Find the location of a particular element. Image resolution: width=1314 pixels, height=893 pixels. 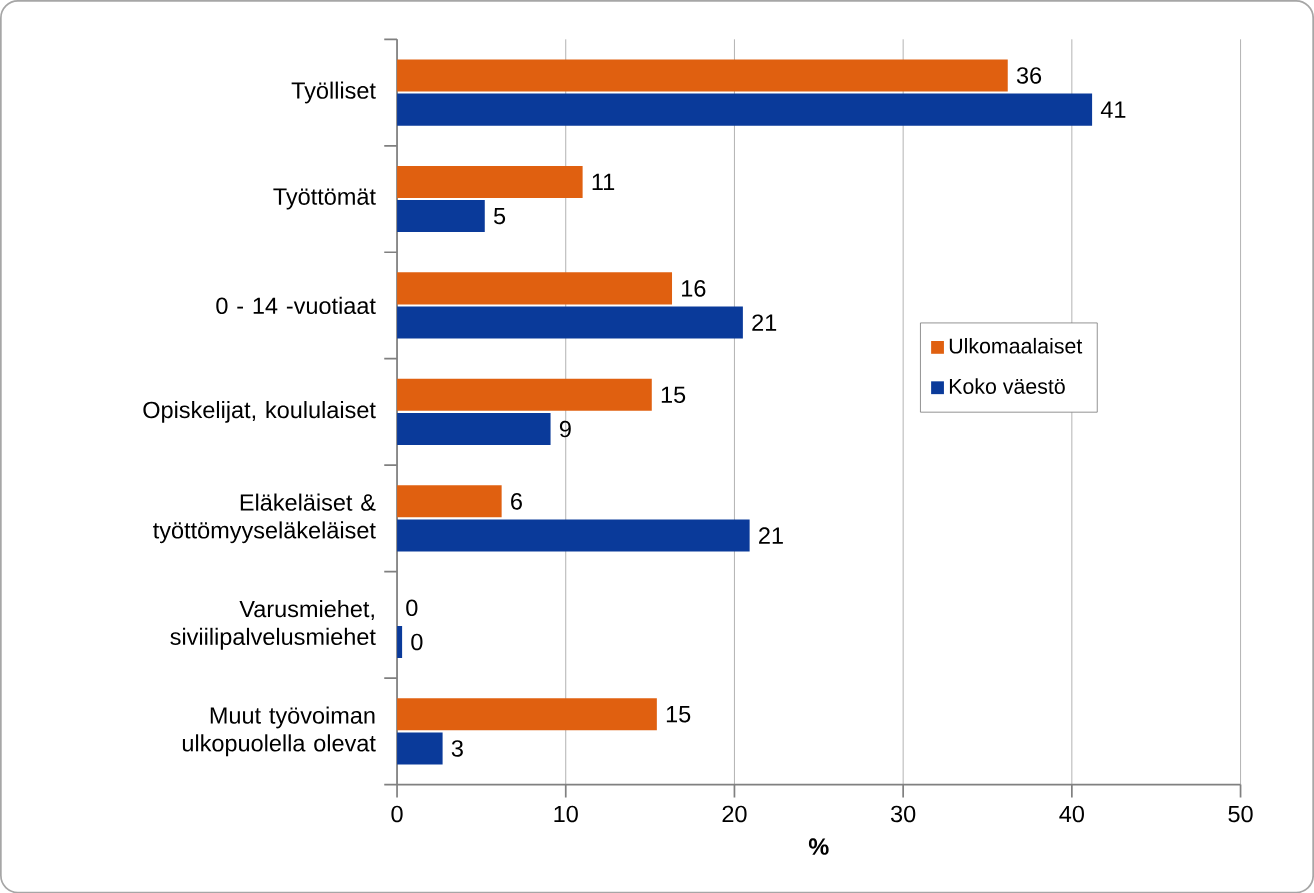

x-tick-label: 30 is located at coordinates (903, 814).